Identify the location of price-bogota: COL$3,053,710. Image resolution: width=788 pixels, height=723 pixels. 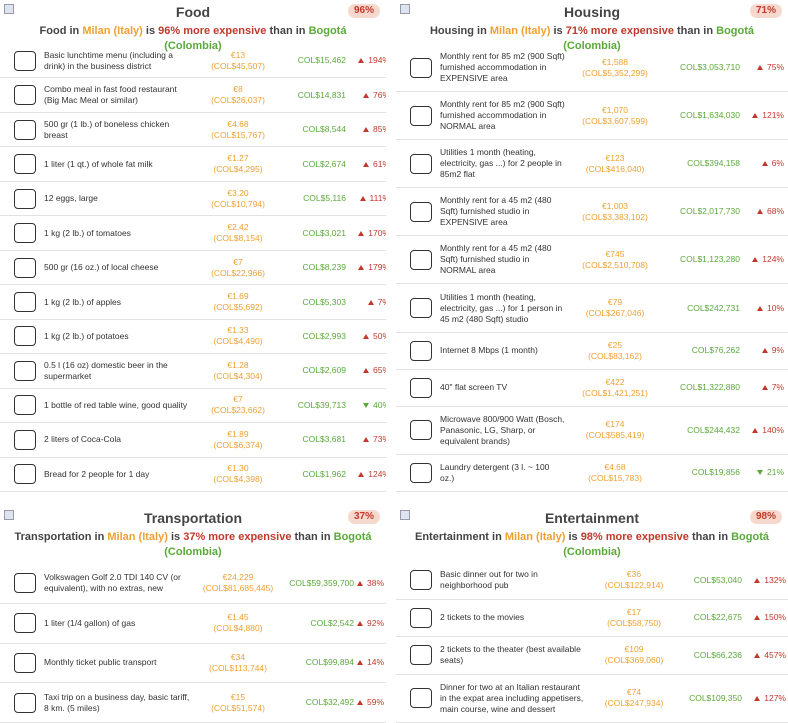
(709, 67).